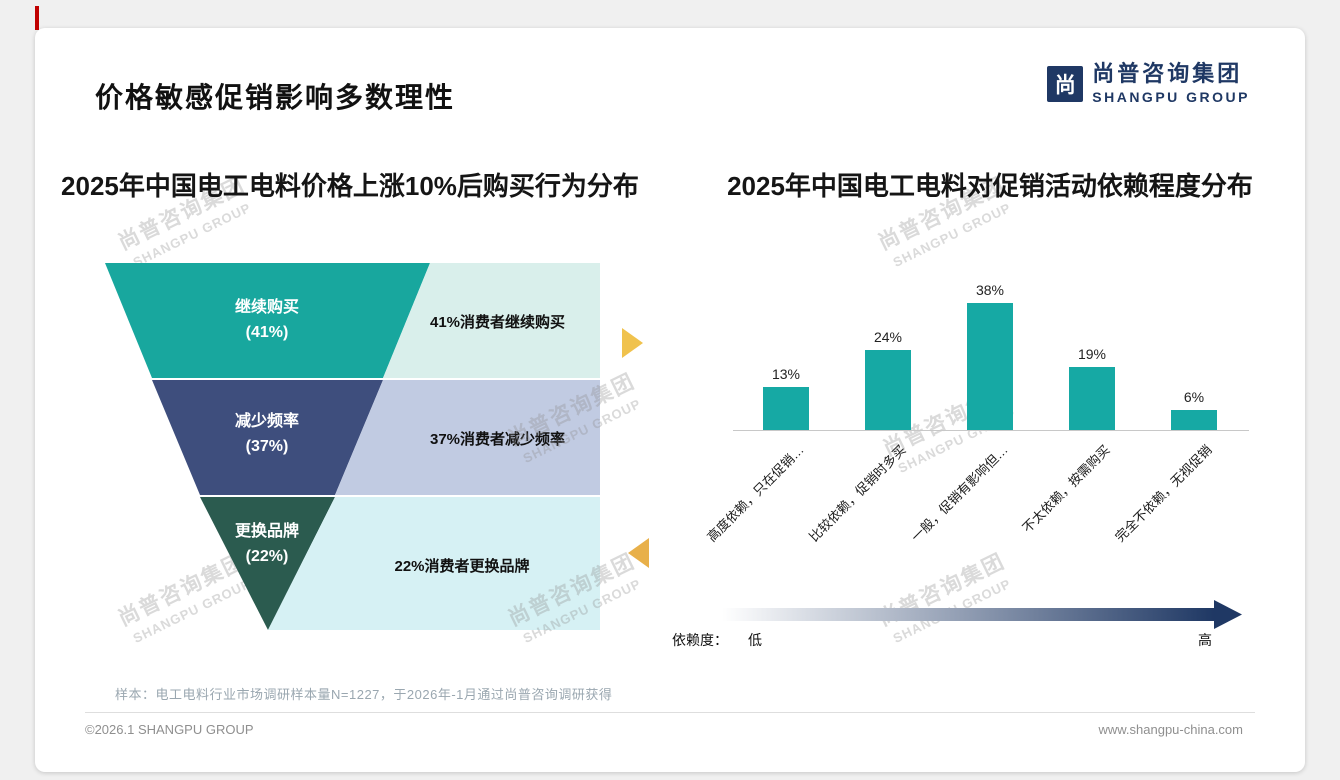 The height and width of the screenshot is (780, 1340). Describe the element at coordinates (755, 640) in the screenshot. I see `dependency-low-label: 低` at that location.